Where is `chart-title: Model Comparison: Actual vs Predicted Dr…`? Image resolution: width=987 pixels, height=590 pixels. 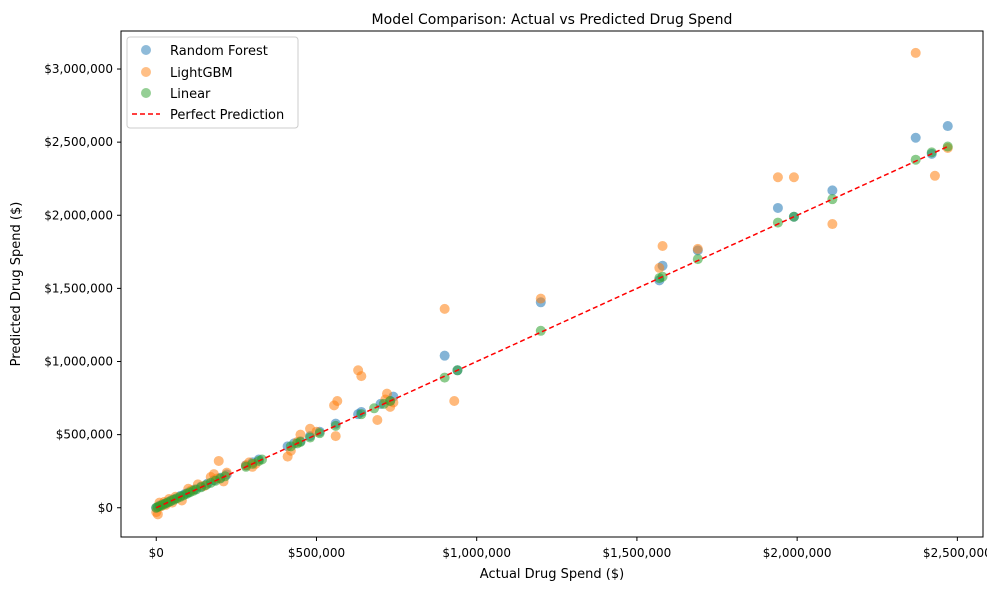 chart-title: Model Comparison: Actual vs Predicted Dr… is located at coordinates (552, 20).